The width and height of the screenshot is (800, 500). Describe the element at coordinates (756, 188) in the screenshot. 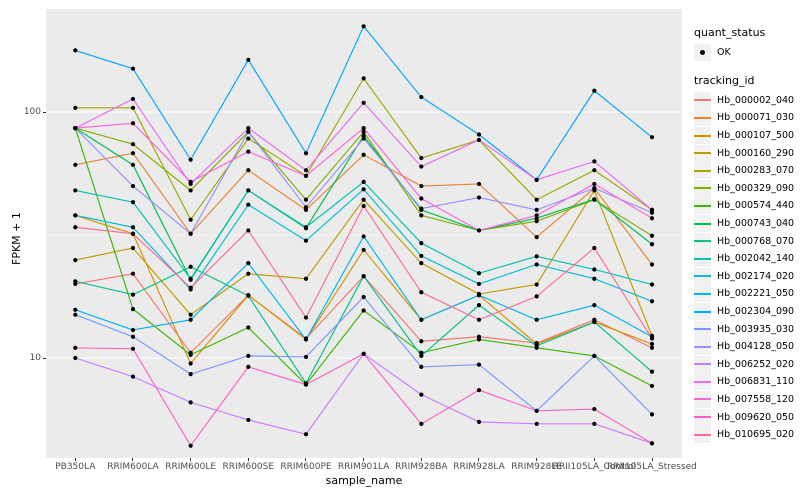

I see `legend-item-label: Hb_000329_090` at that location.